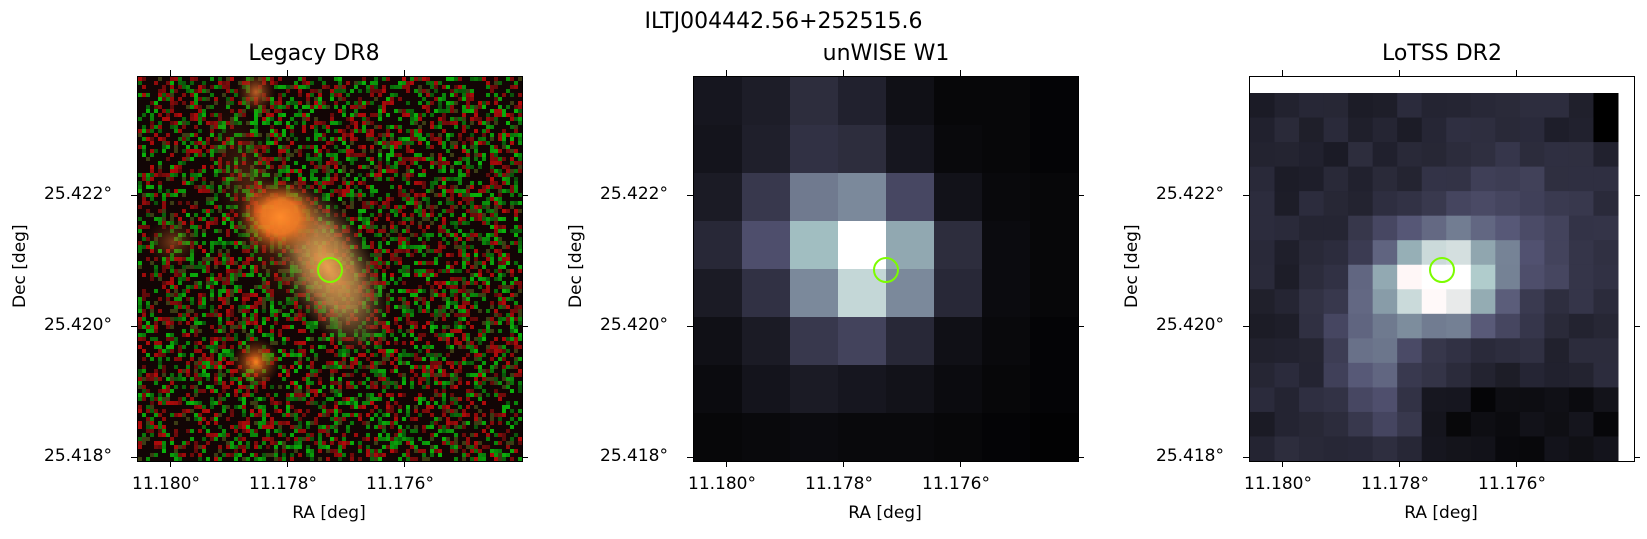 The width and height of the screenshot is (1647, 539). What do you see at coordinates (956, 484) in the screenshot?
I see `unwise-xtick-label: 11.176°` at bounding box center [956, 484].